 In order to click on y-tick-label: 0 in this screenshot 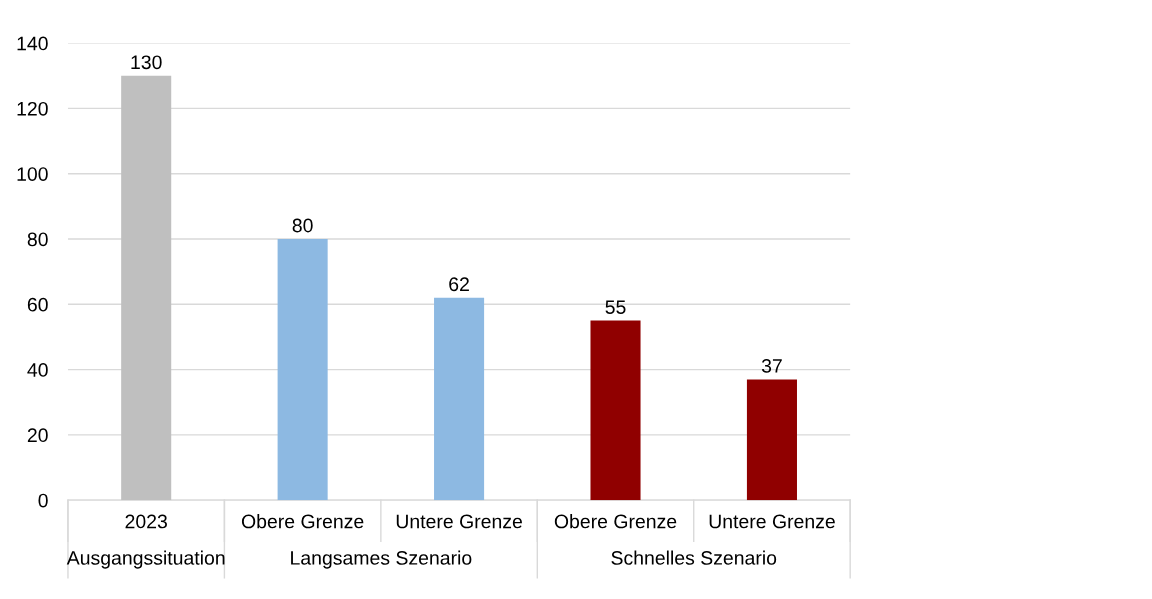, I will do `click(43, 500)`.